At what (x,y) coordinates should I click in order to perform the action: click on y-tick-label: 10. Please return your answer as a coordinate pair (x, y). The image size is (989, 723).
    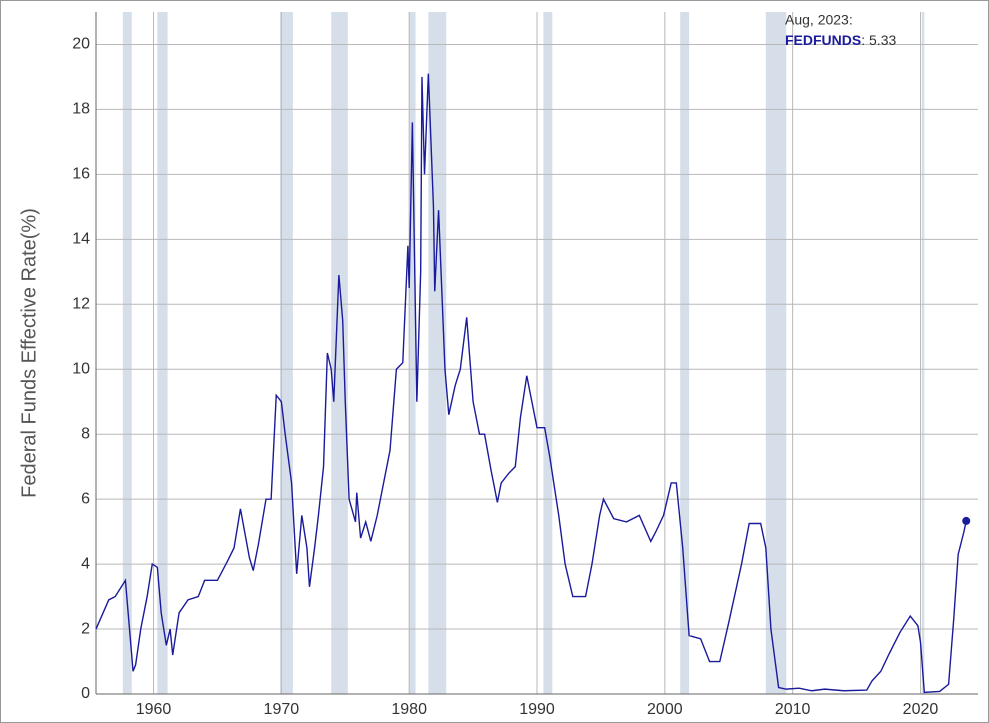
    Looking at the image, I should click on (81, 368).